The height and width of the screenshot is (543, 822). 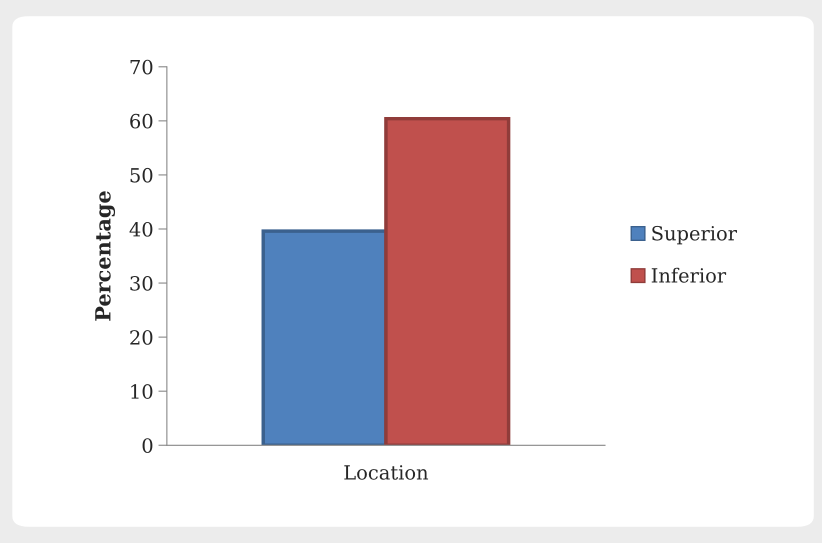 I want to click on legend-label: Inferior, so click(x=689, y=275).